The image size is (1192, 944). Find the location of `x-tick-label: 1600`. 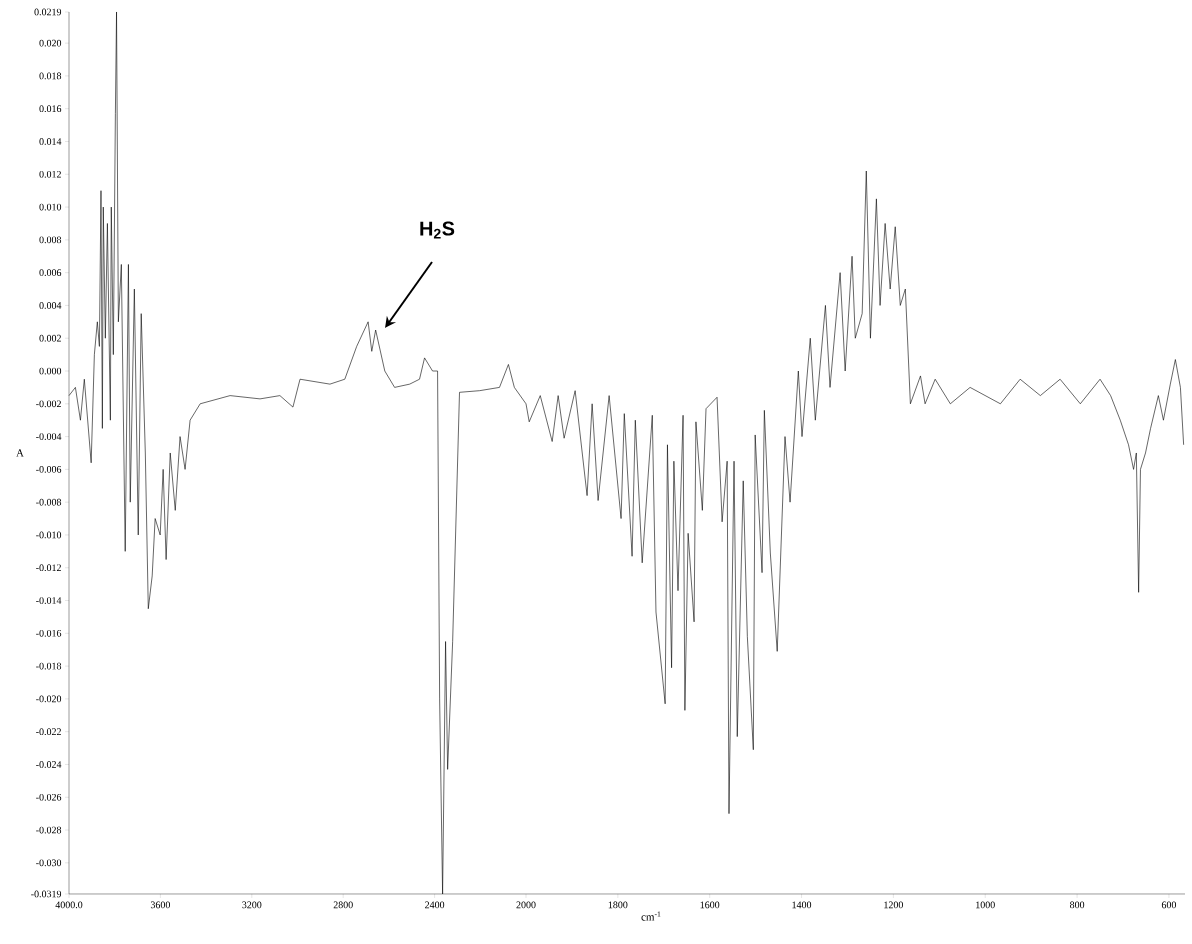

x-tick-label: 1600 is located at coordinates (710, 905).